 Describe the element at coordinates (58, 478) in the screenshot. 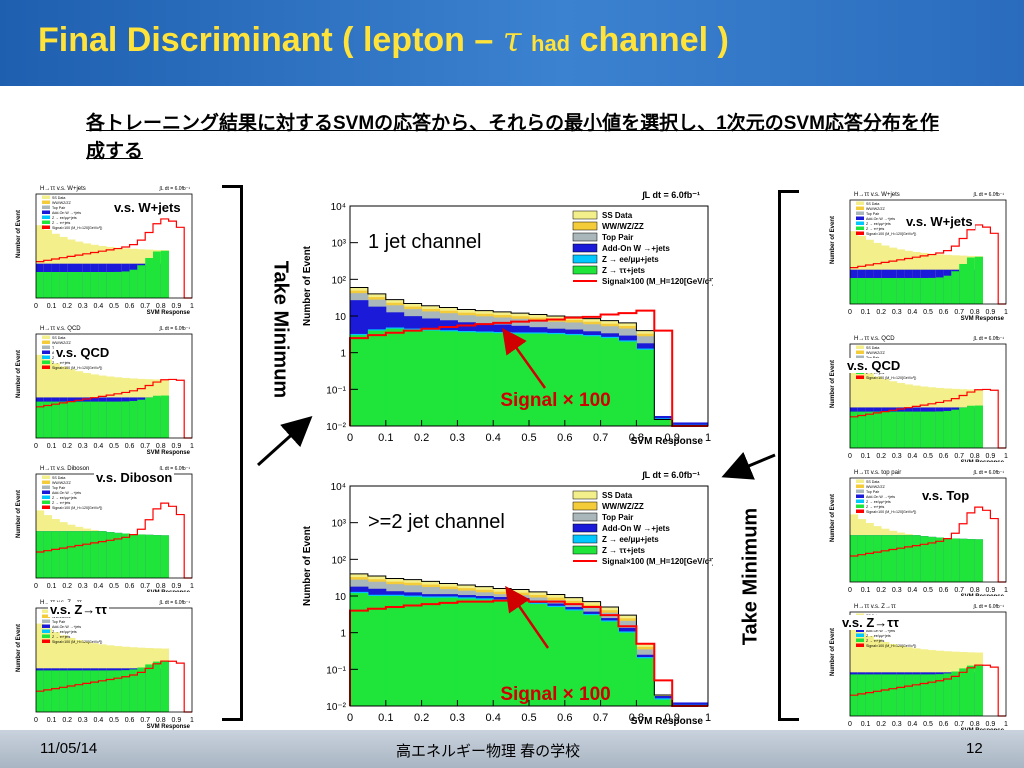

I see `small-legend-entry: SS Data` at that location.